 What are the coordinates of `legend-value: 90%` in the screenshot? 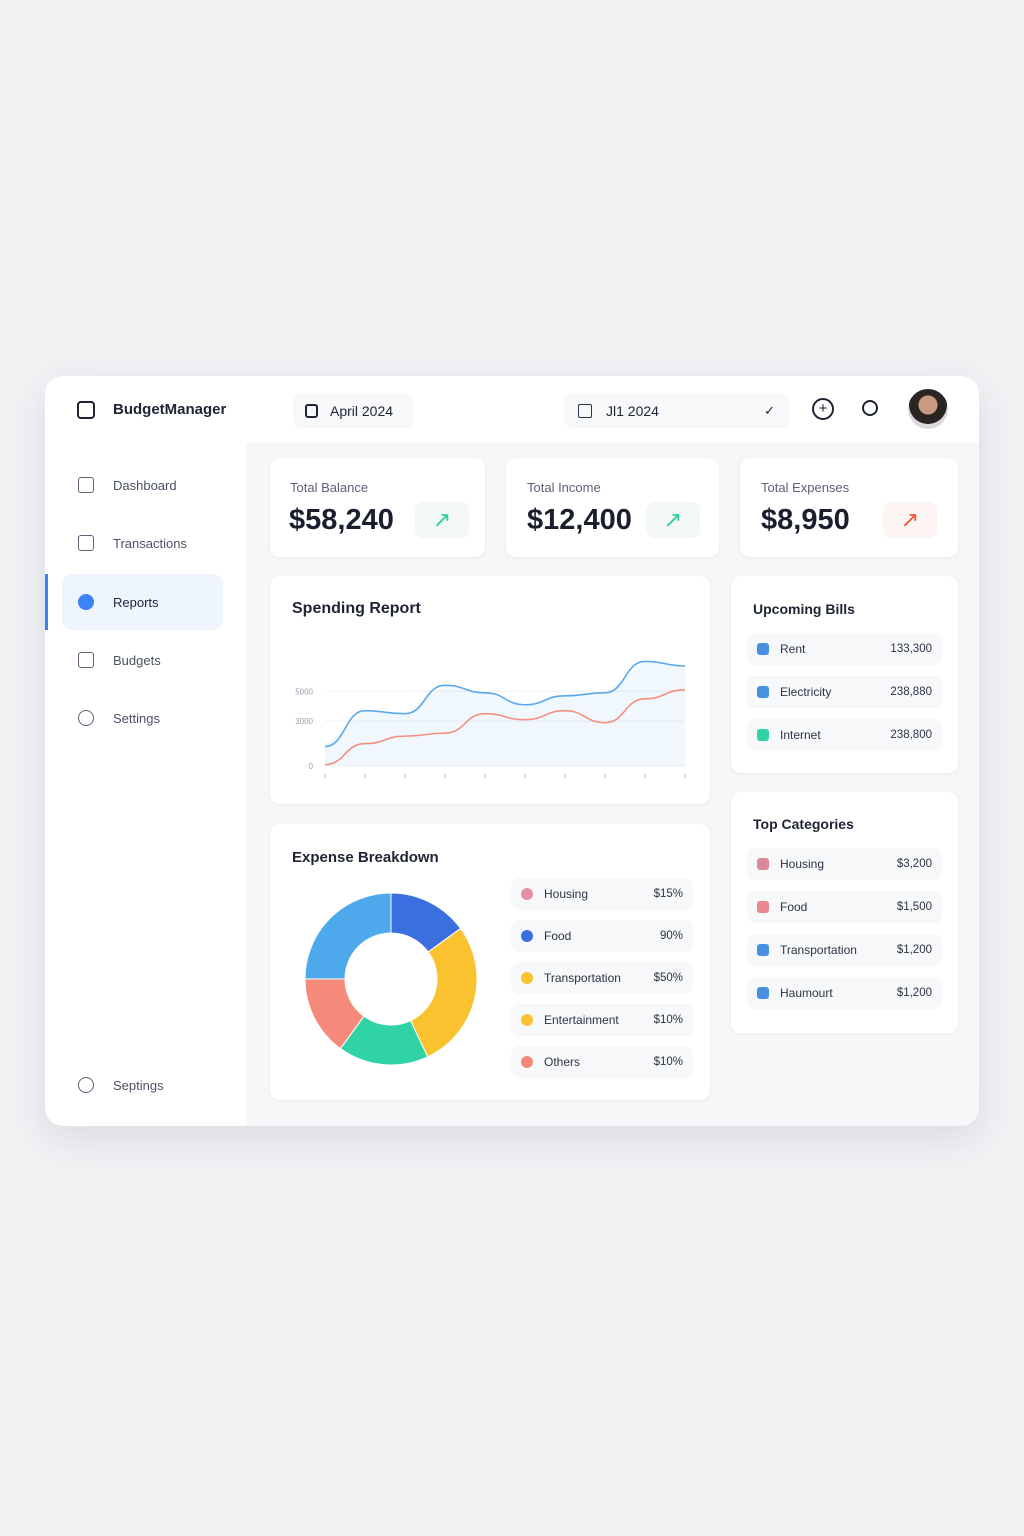 It's located at (671, 936).